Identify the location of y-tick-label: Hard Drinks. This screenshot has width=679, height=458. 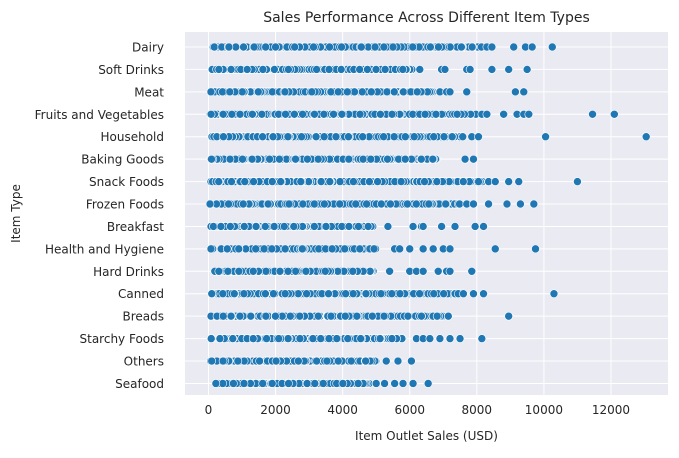
(128, 272).